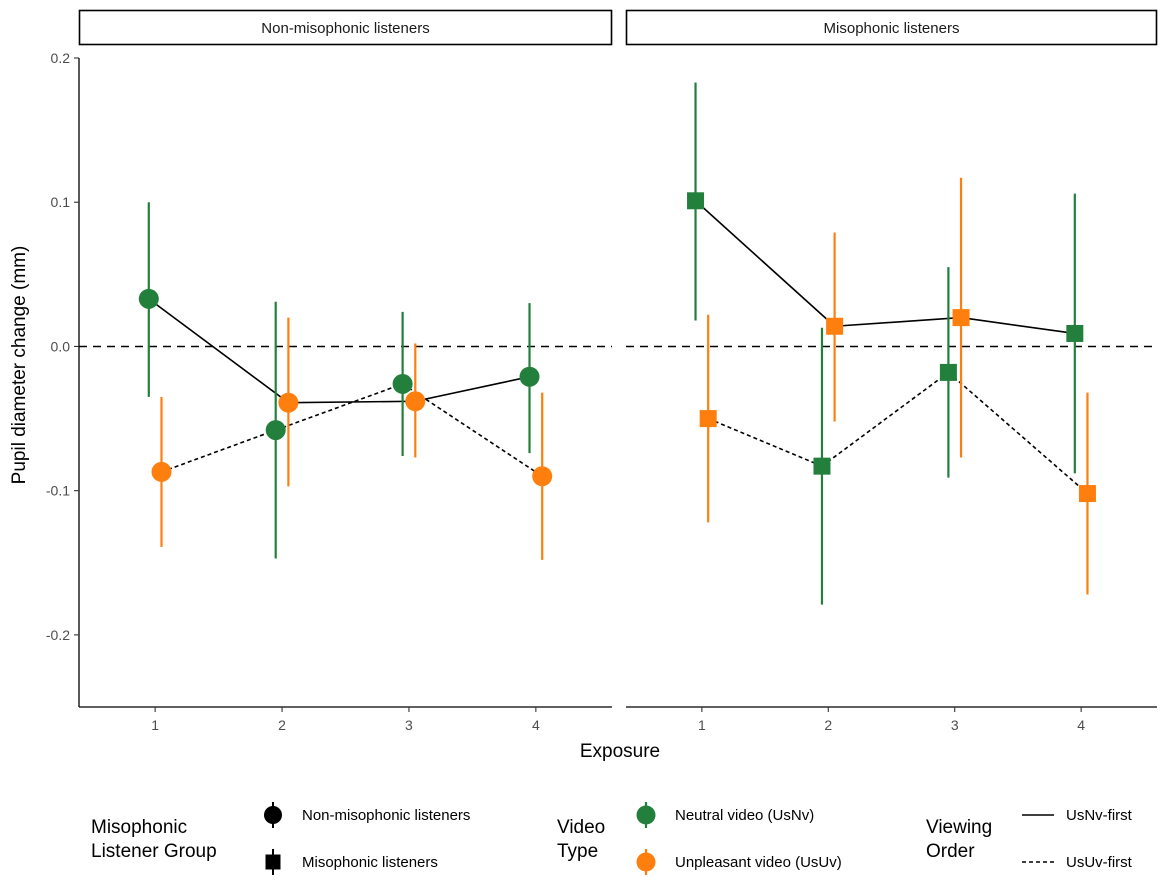 The image size is (1170, 888). I want to click on y-tick-label: 0.0, so click(61, 346).